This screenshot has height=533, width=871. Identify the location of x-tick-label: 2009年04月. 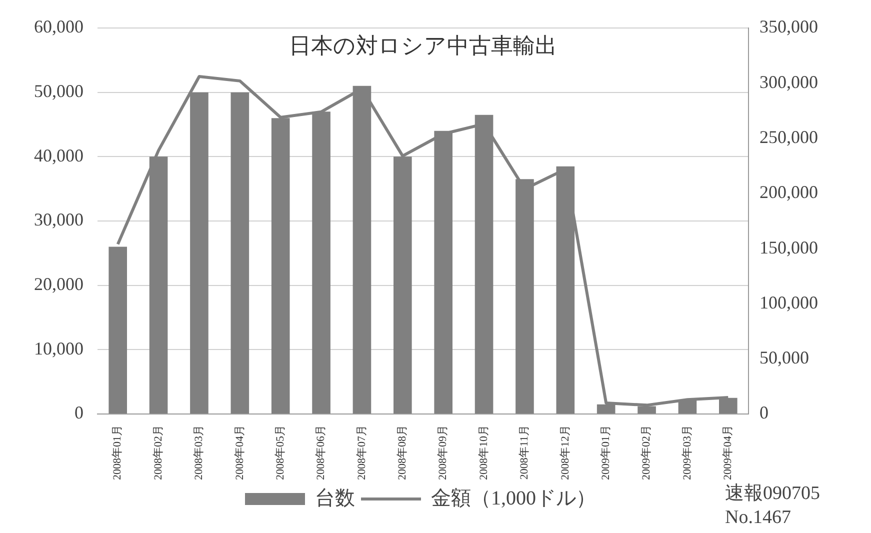
(728, 452).